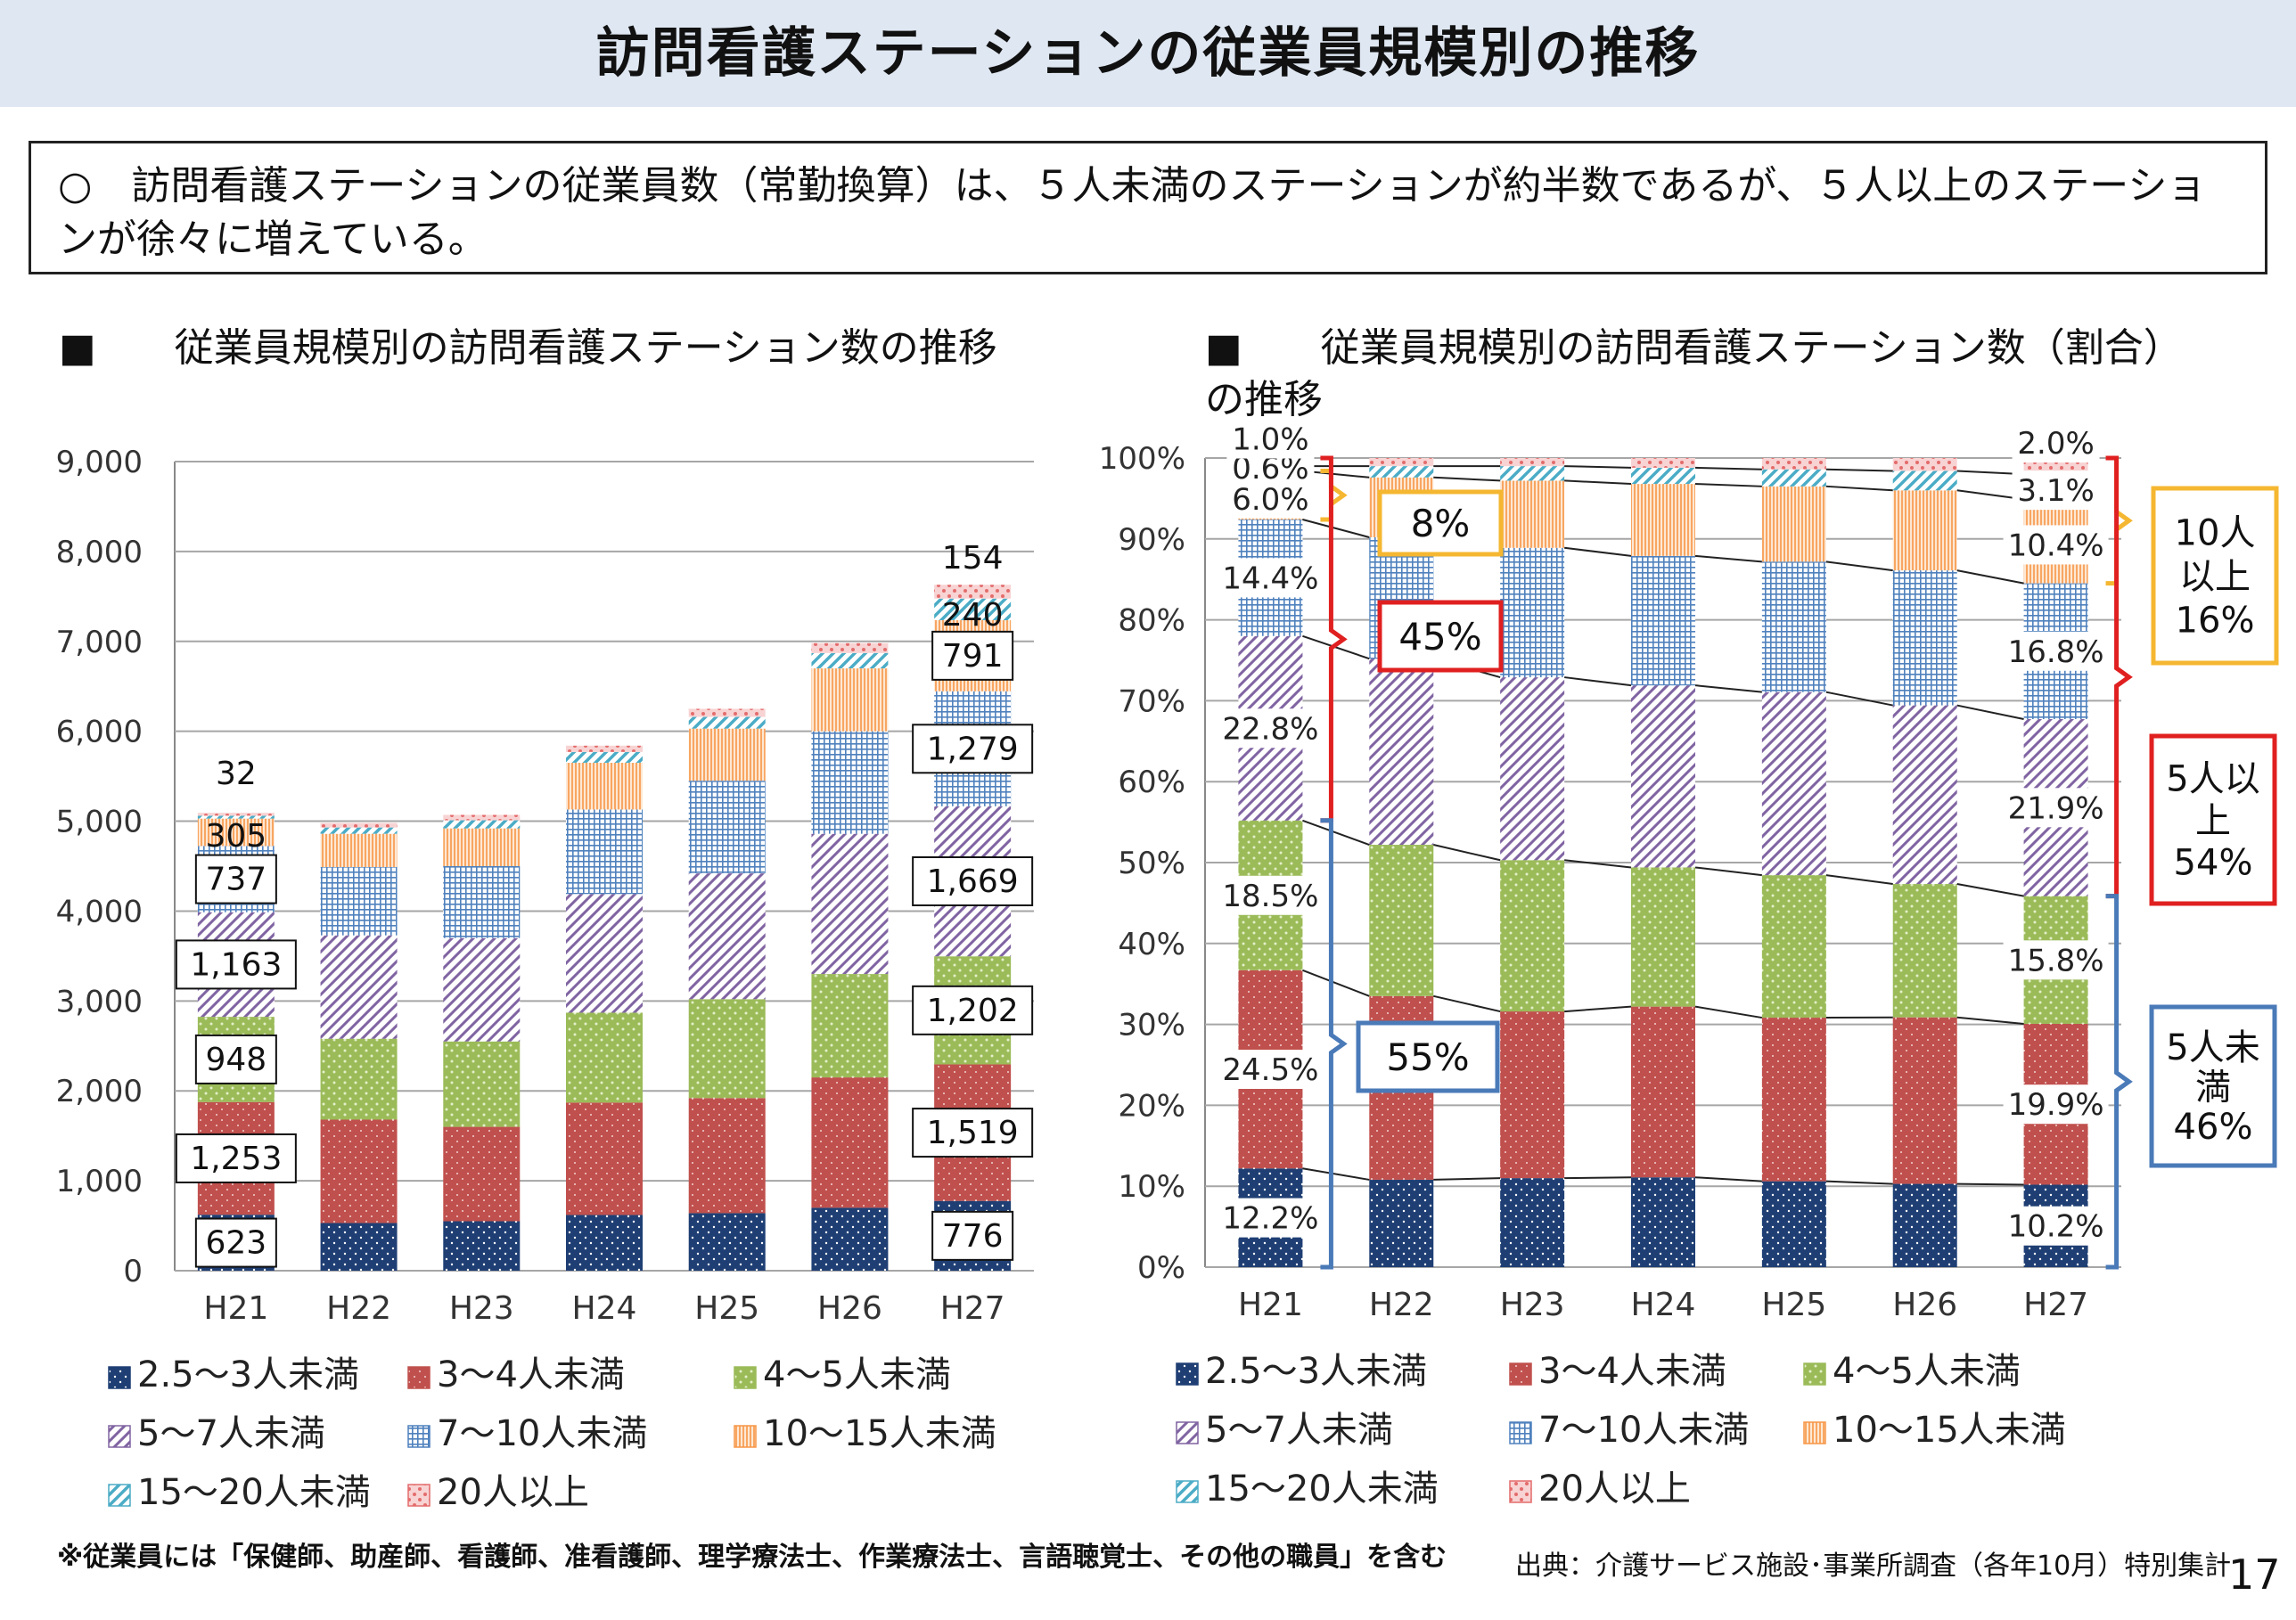 This screenshot has height=1620, width=2296. What do you see at coordinates (1440, 523) in the screenshot?
I see `callout-over10-start-box` at bounding box center [1440, 523].